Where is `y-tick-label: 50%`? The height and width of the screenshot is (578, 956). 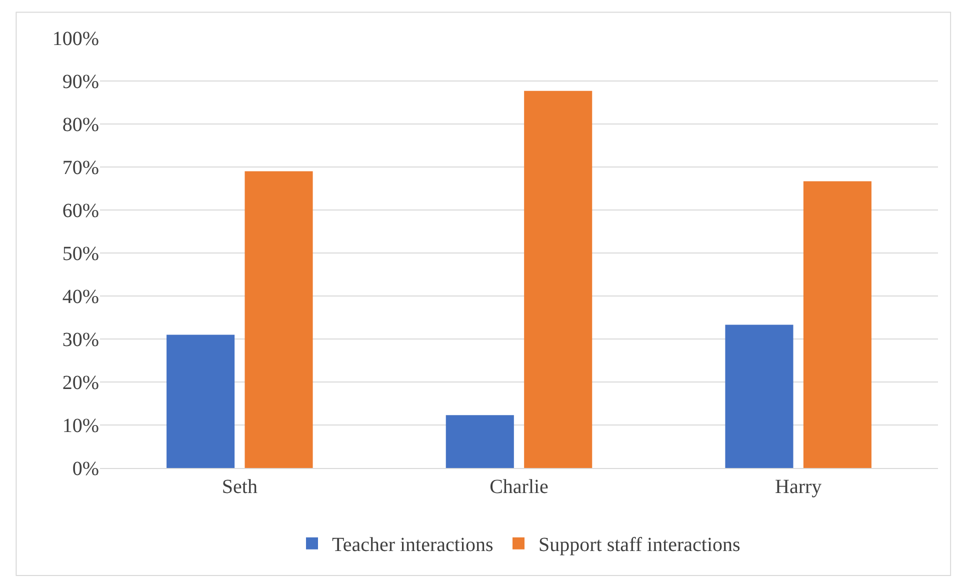 y-tick-label: 50% is located at coordinates (80, 254).